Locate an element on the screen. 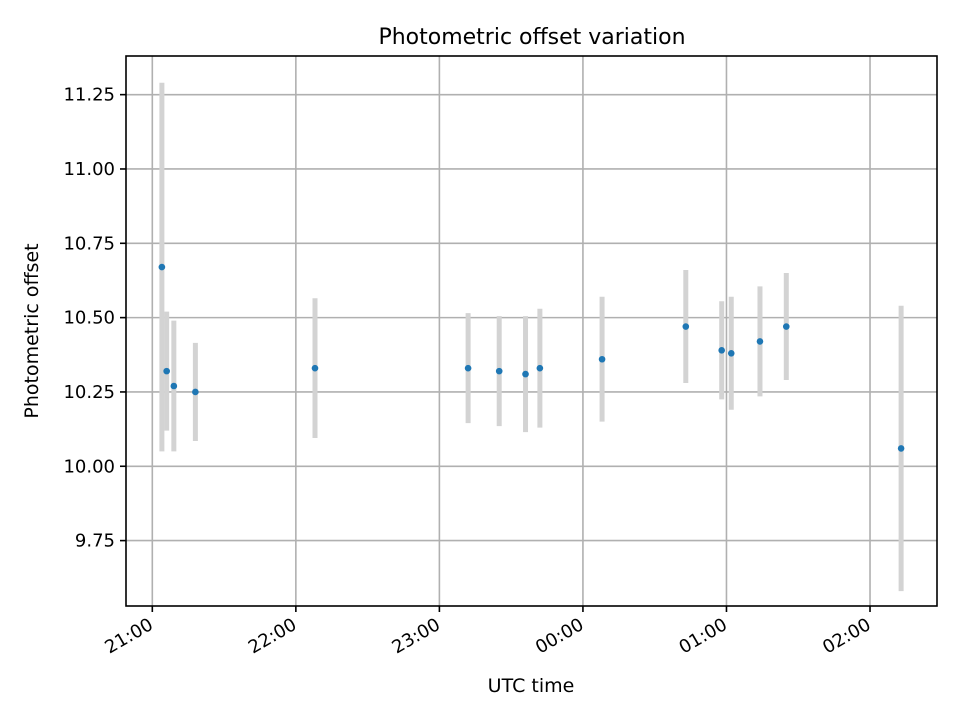 The image size is (960, 720). x-axis-label: UTC time is located at coordinates (531, 686).